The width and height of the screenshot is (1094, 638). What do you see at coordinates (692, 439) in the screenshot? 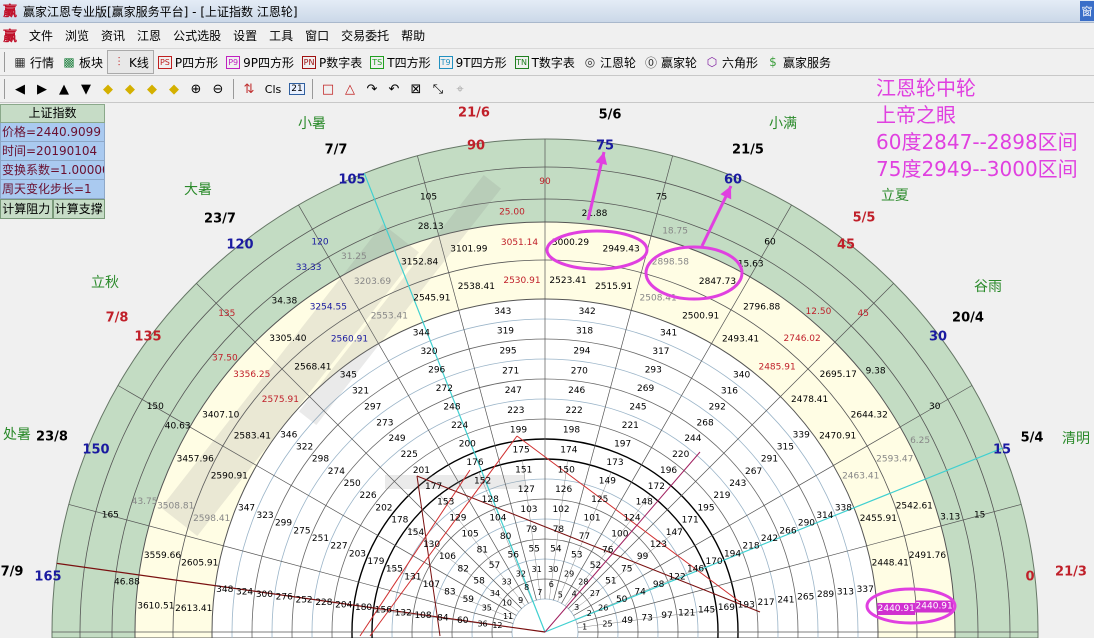
I see `wheel-number: 244` at bounding box center [692, 439].